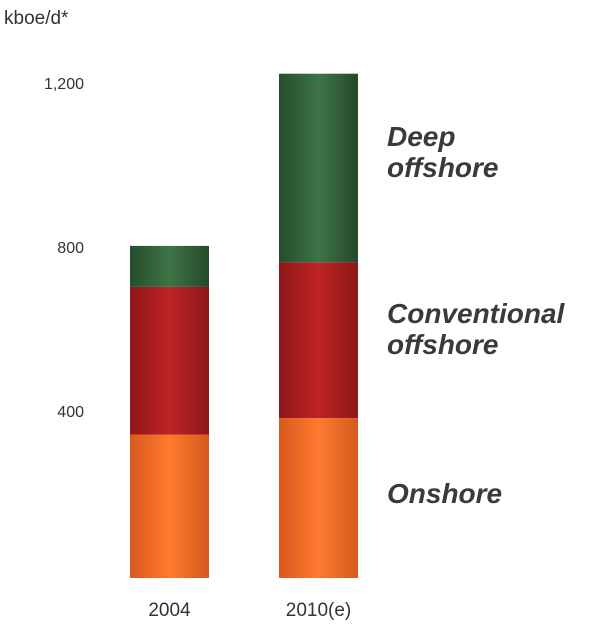 The width and height of the screenshot is (593, 628). What do you see at coordinates (318, 610) in the screenshot?
I see `x-tick-label-2010e: 2010(e)` at bounding box center [318, 610].